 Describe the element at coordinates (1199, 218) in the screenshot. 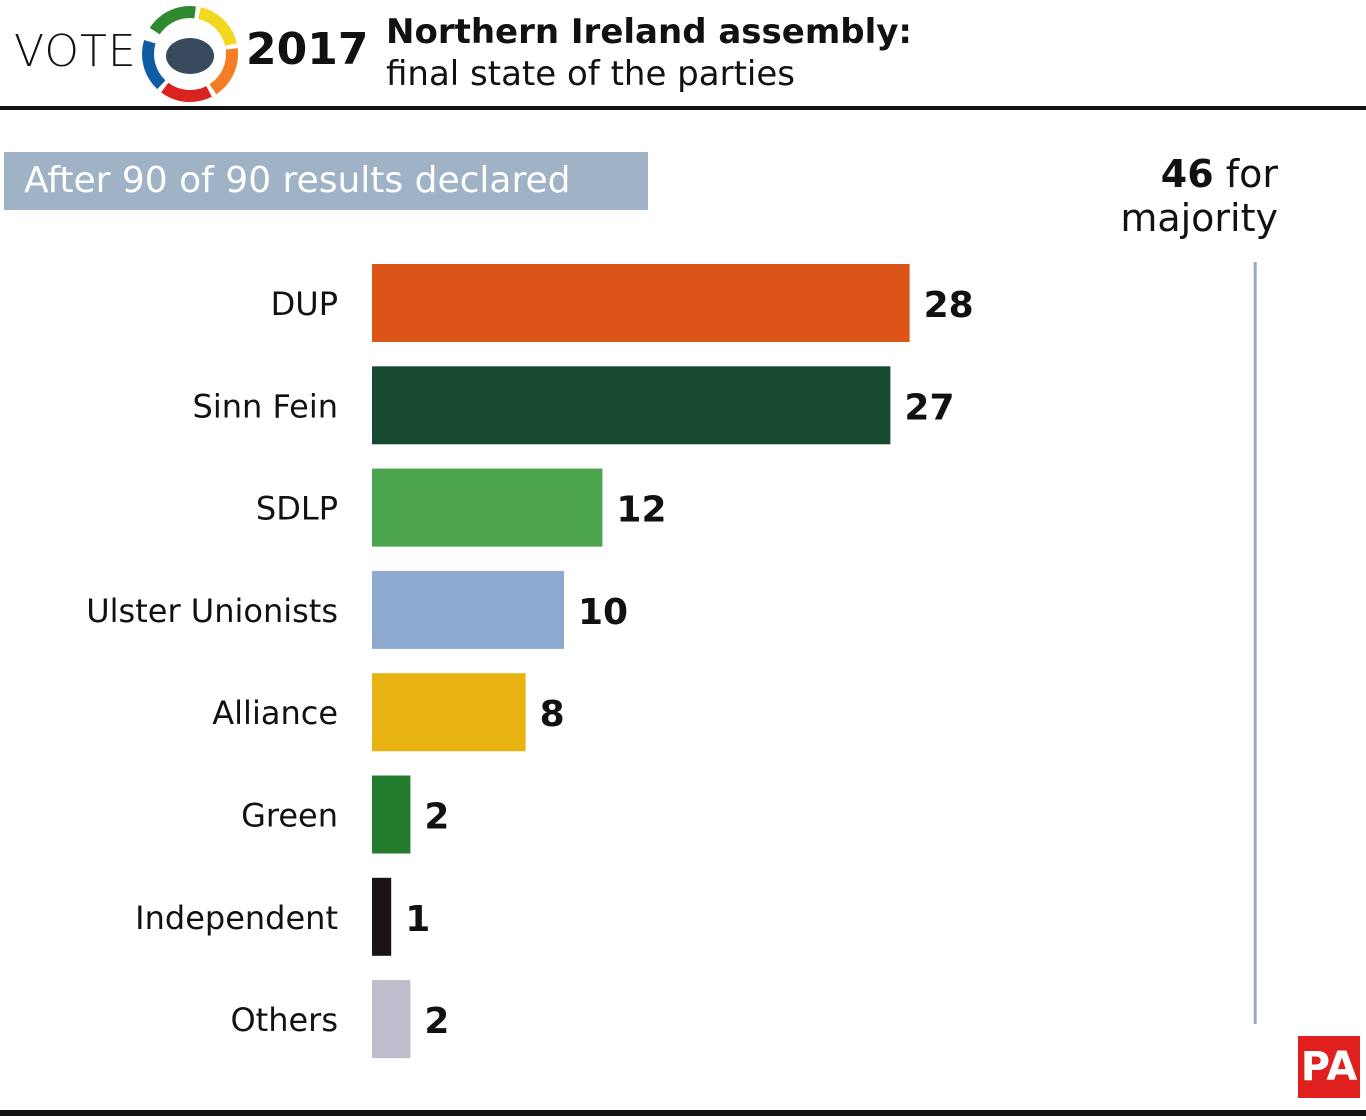

I see `majority-text2: majority` at that location.